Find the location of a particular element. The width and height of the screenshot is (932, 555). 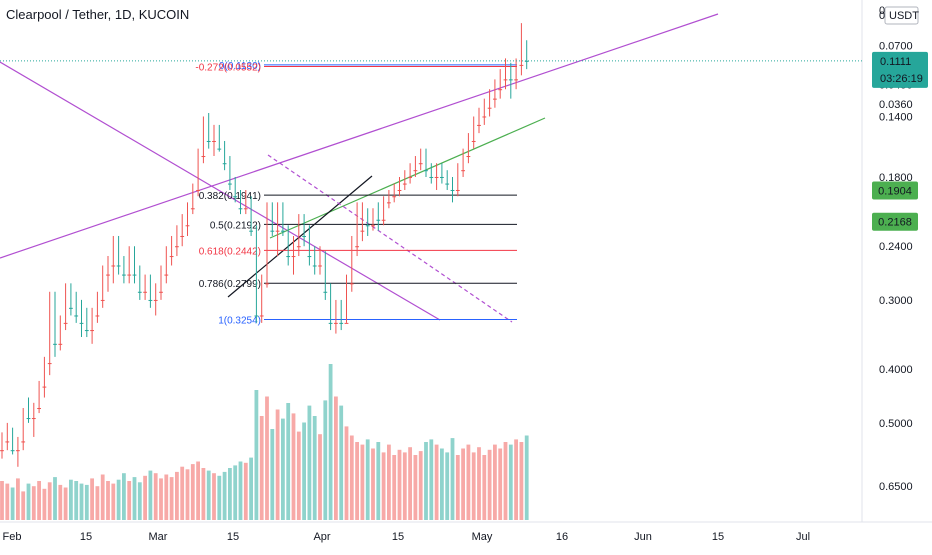

currency-label: USDT is located at coordinates (904, 16).